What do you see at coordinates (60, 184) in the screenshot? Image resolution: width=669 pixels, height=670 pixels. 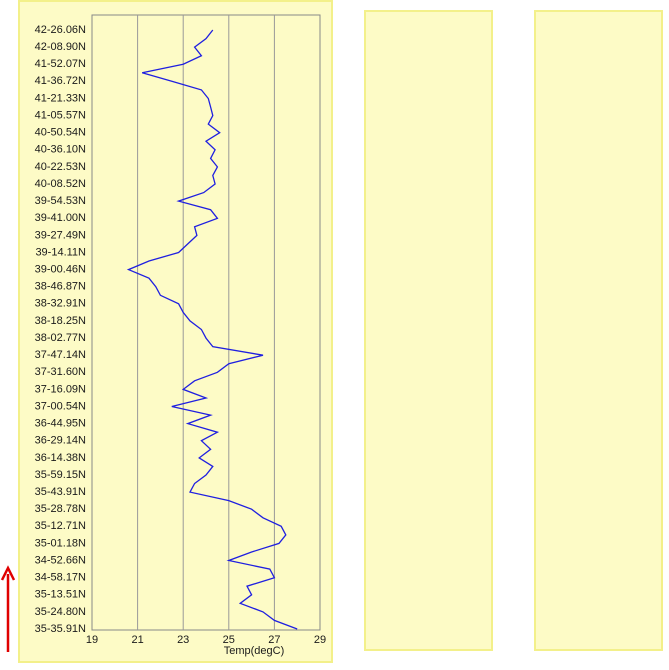 I see `y-tick-label: 40-08.52N` at bounding box center [60, 184].